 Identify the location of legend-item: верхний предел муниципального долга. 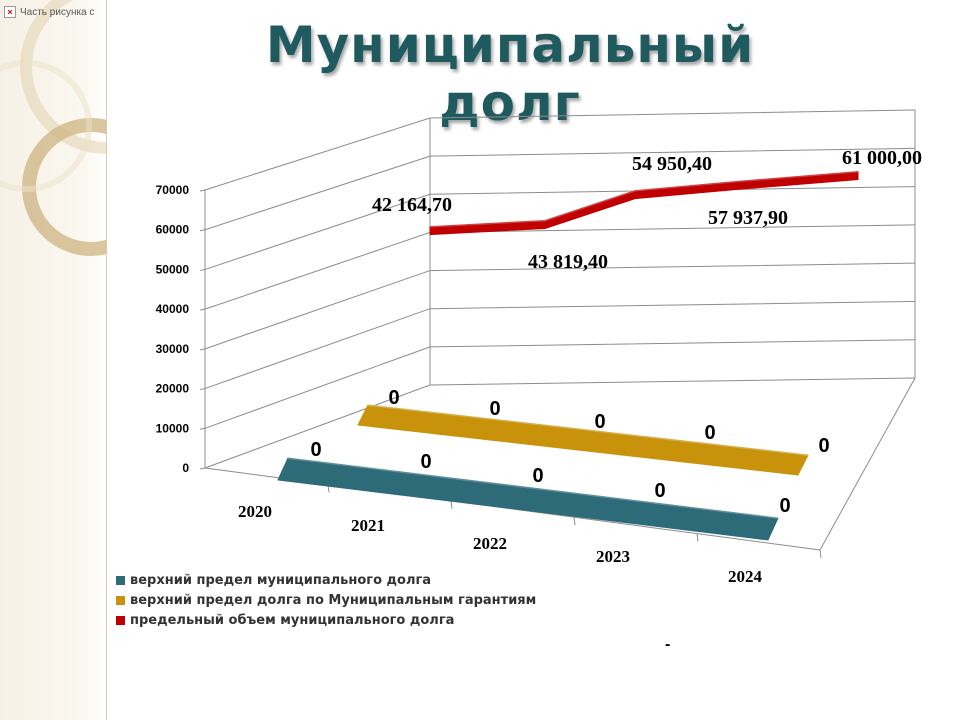
(326, 580).